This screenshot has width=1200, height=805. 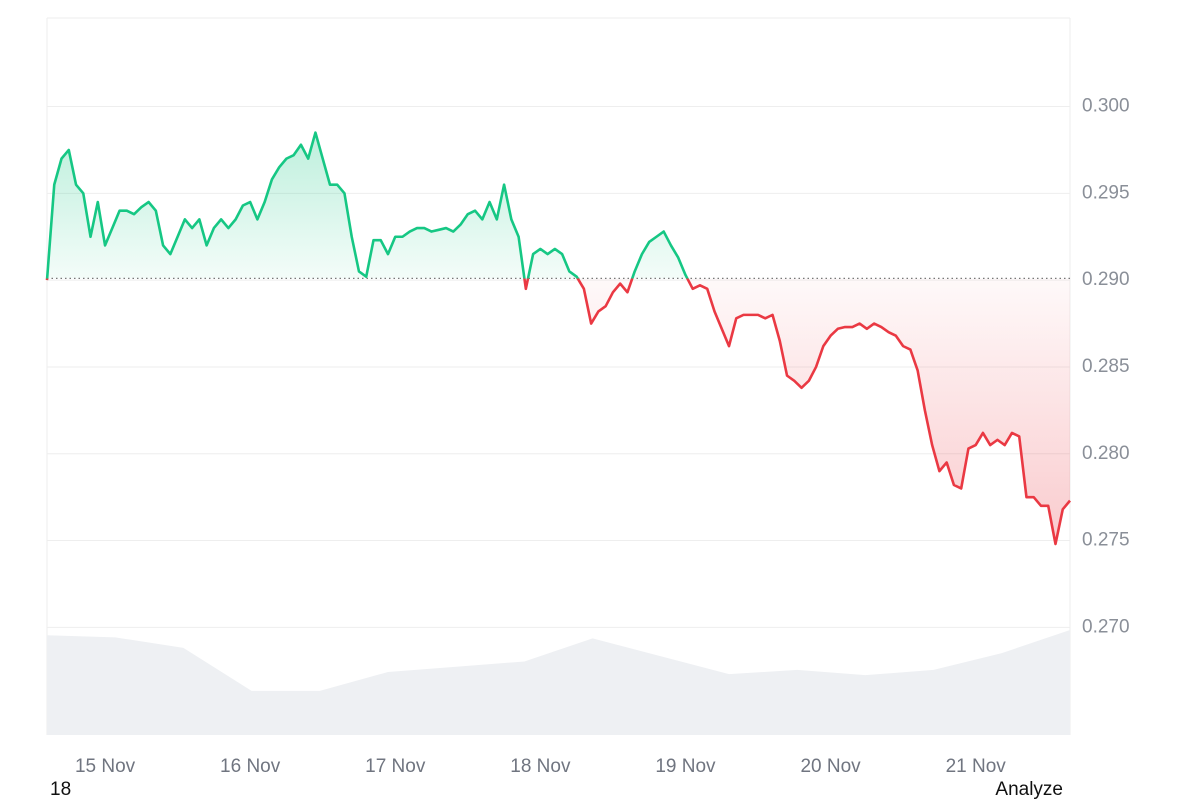 I want to click on x-tick-label: 21 Nov, so click(x=976, y=766).